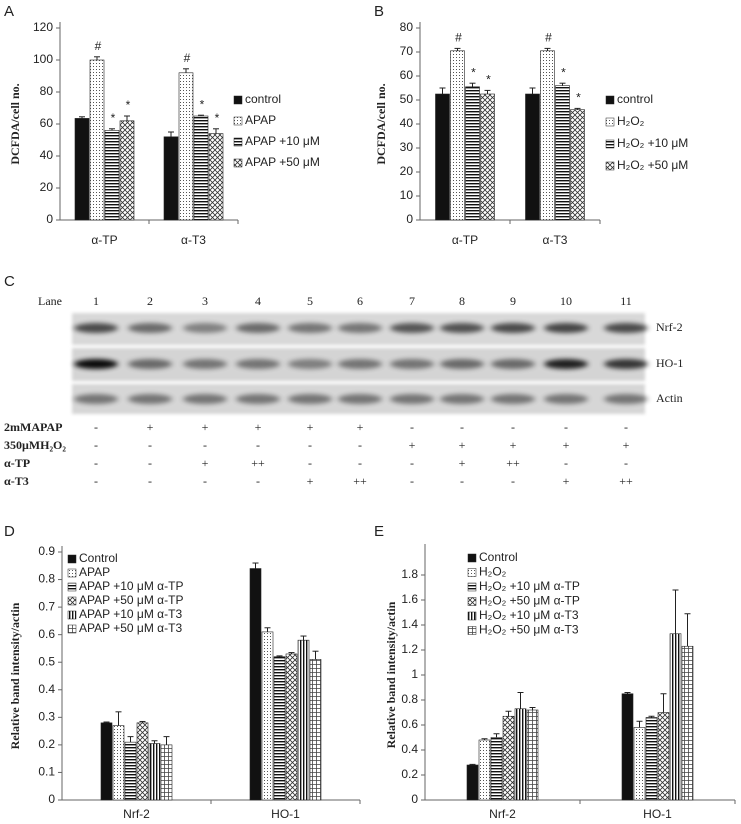 This screenshot has width=741, height=824. Describe the element at coordinates (46, 661) in the screenshot. I see `y-tick-label: 0.5` at that location.